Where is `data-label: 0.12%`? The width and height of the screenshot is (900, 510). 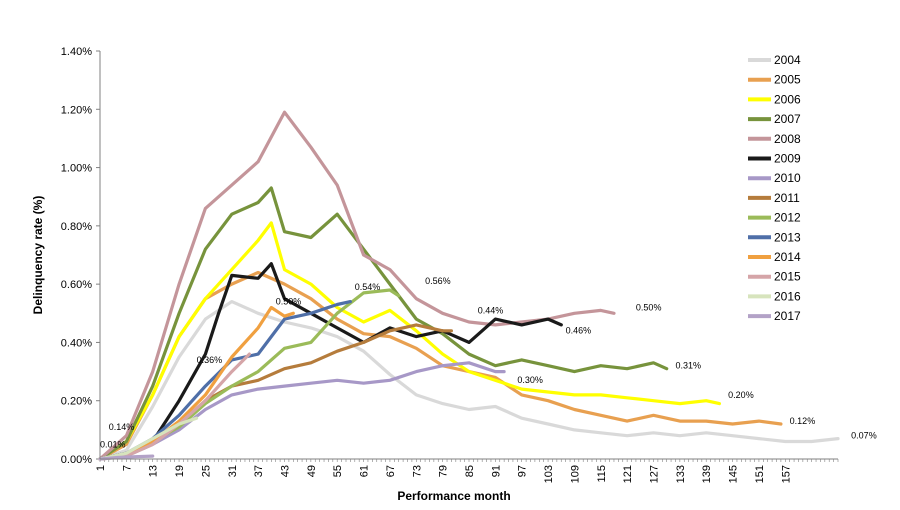
data-label: 0.12% is located at coordinates (803, 421).